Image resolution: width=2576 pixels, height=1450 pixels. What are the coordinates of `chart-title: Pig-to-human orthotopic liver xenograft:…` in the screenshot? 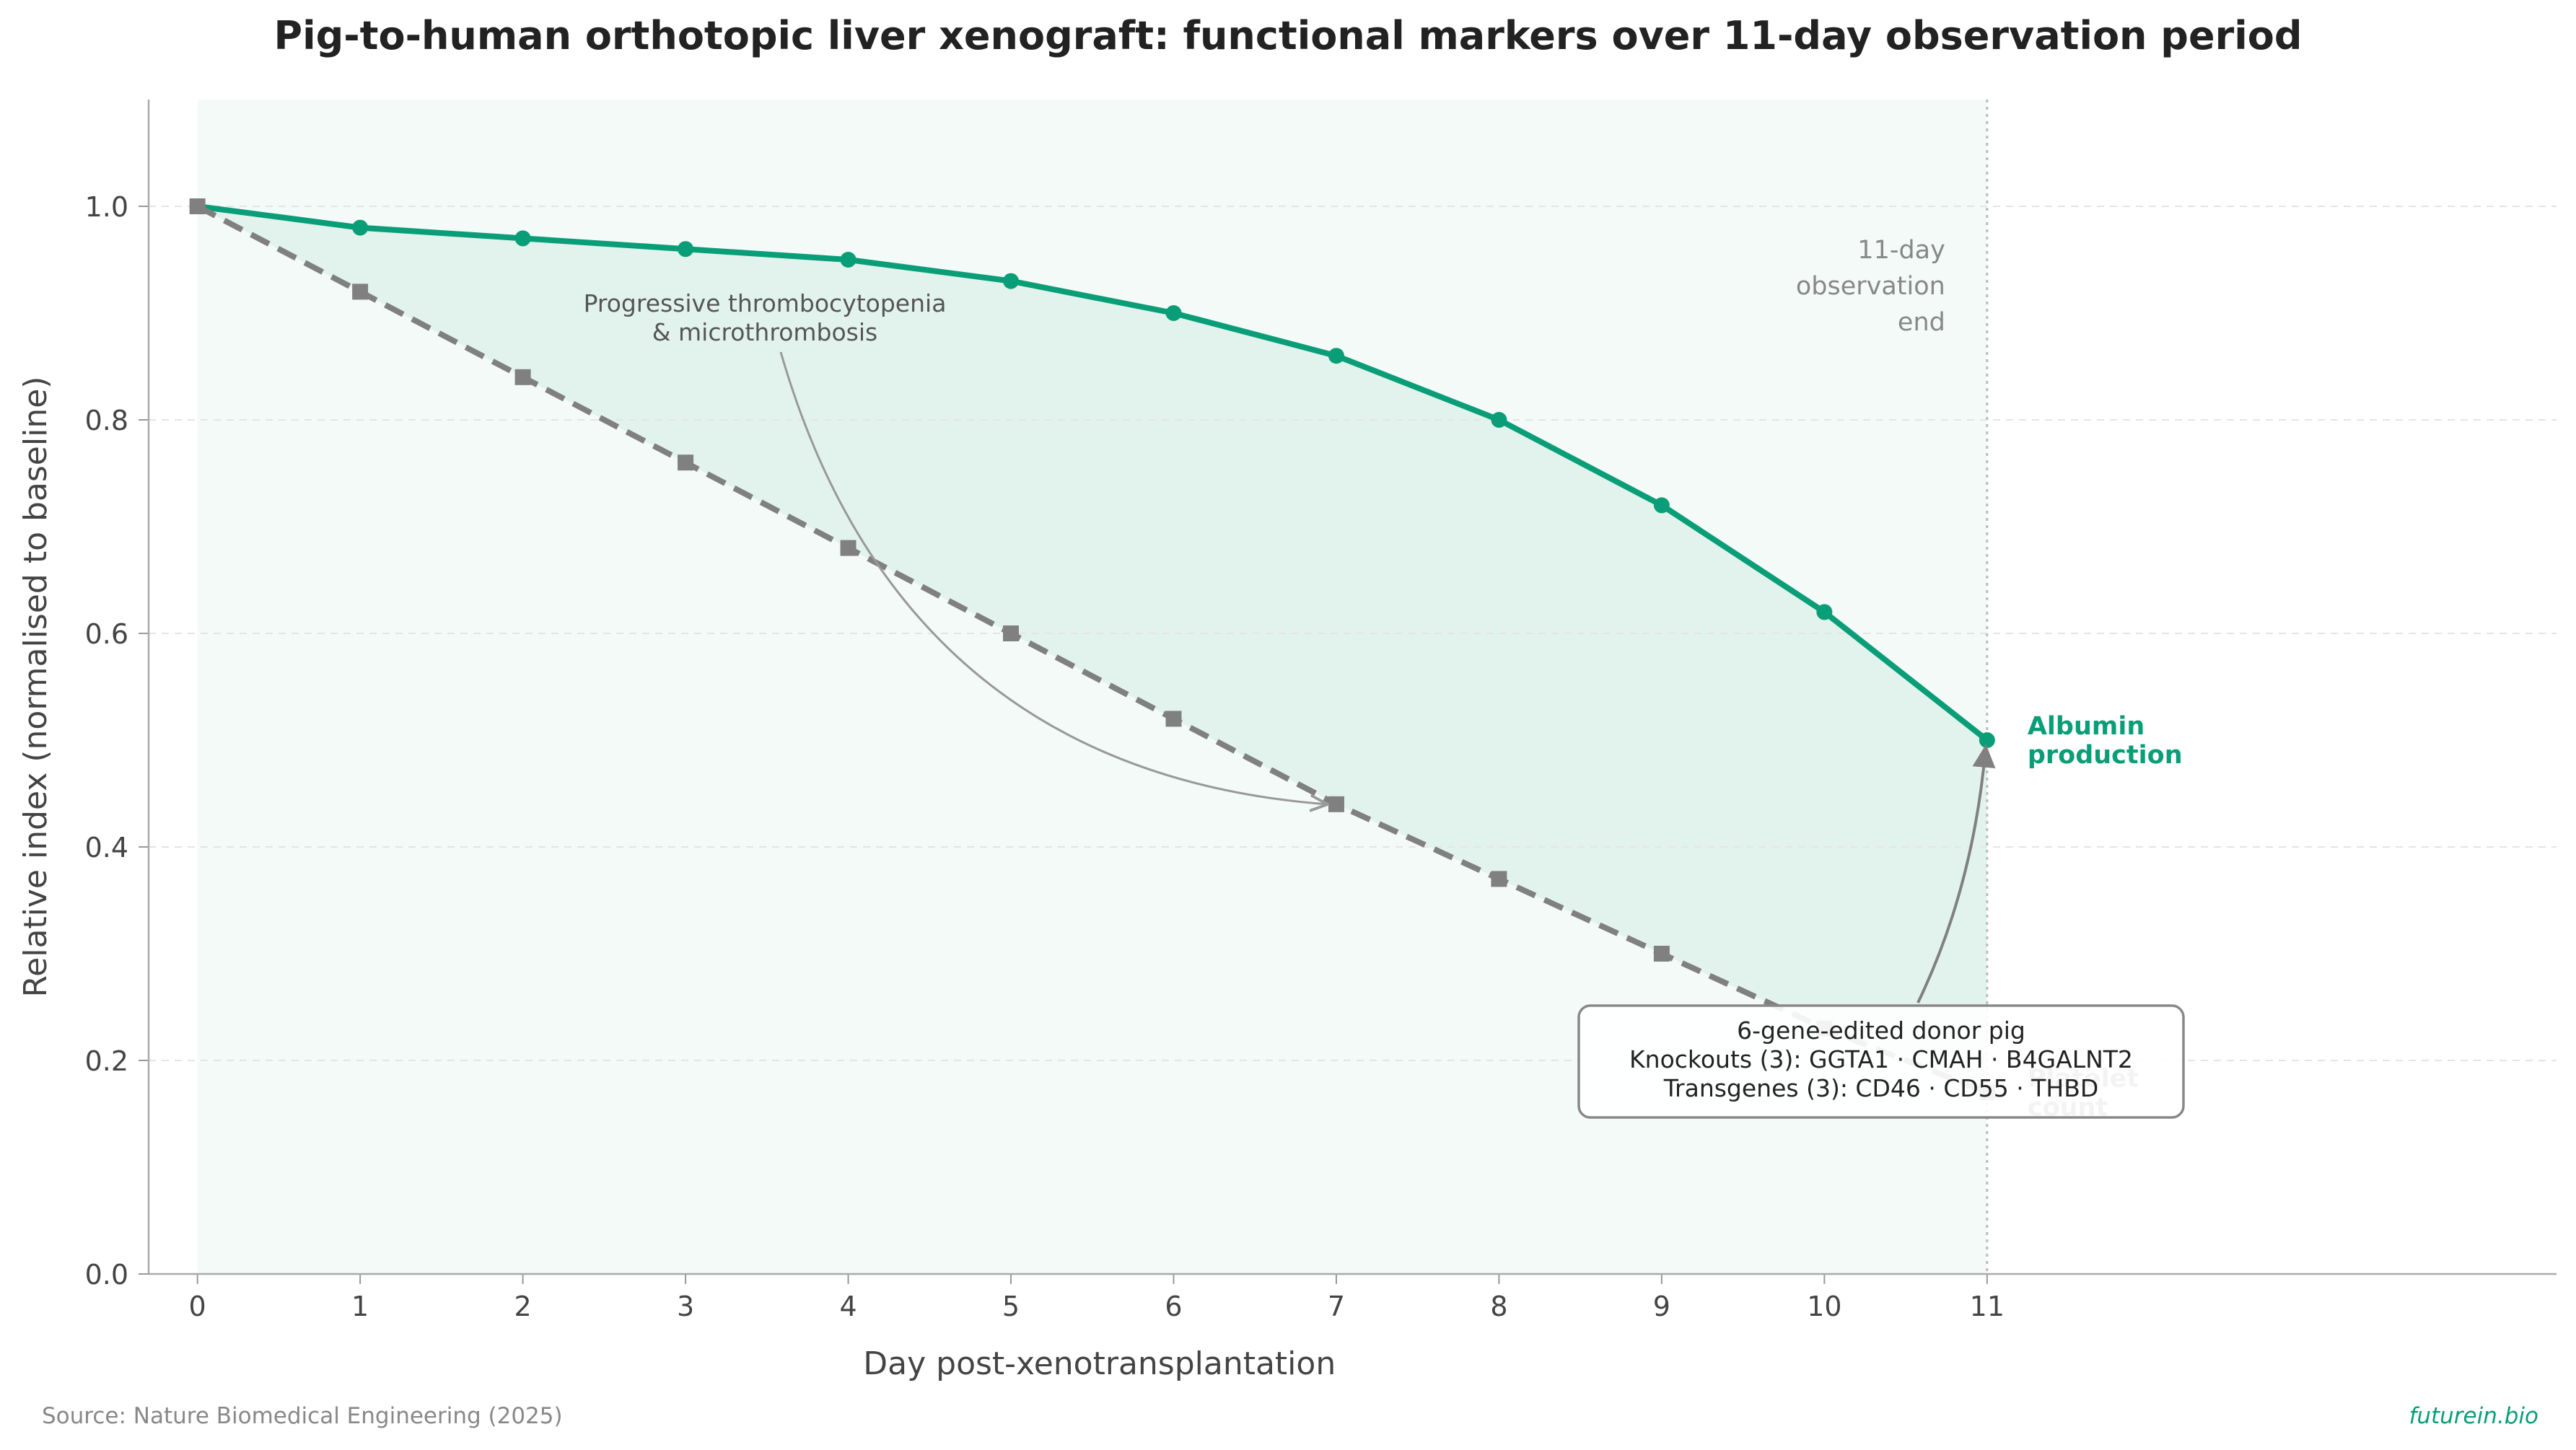 It's located at (1288, 36).